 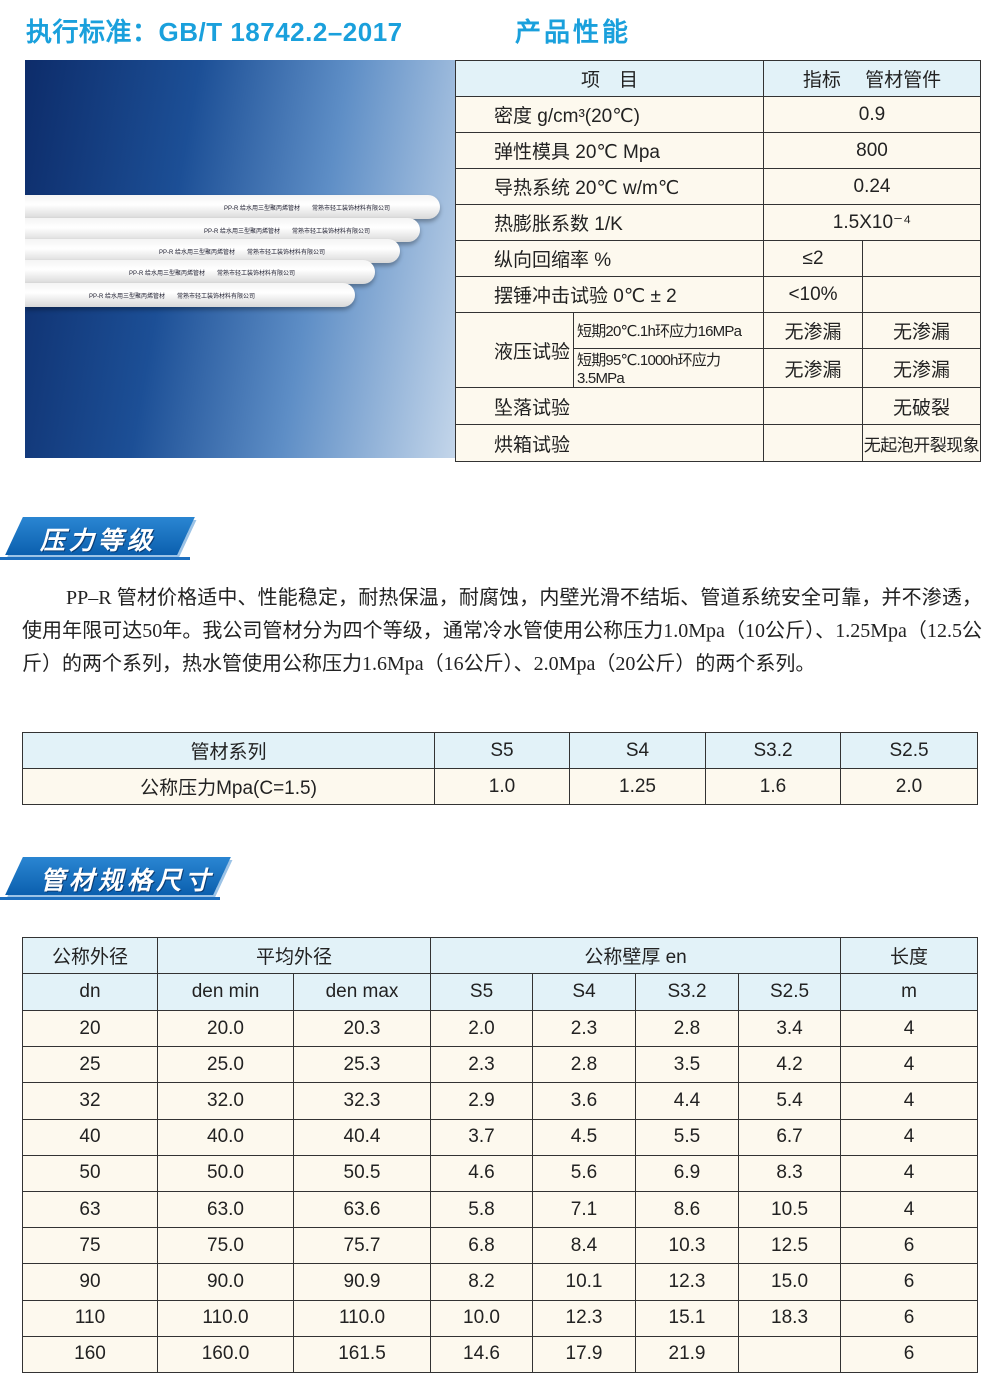 What do you see at coordinates (584, 1246) in the screenshot?
I see `table-cell: 8.4` at bounding box center [584, 1246].